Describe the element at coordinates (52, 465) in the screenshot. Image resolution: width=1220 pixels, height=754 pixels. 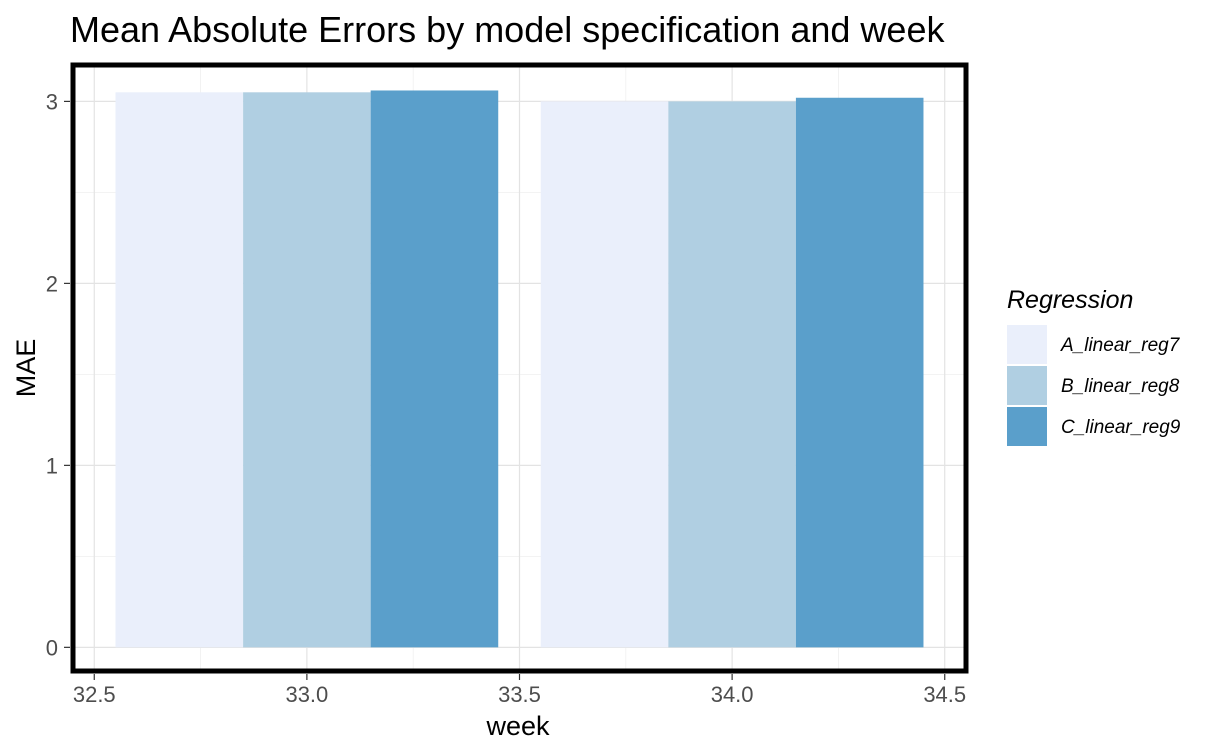
I see `y-tick-label: 1` at that location.